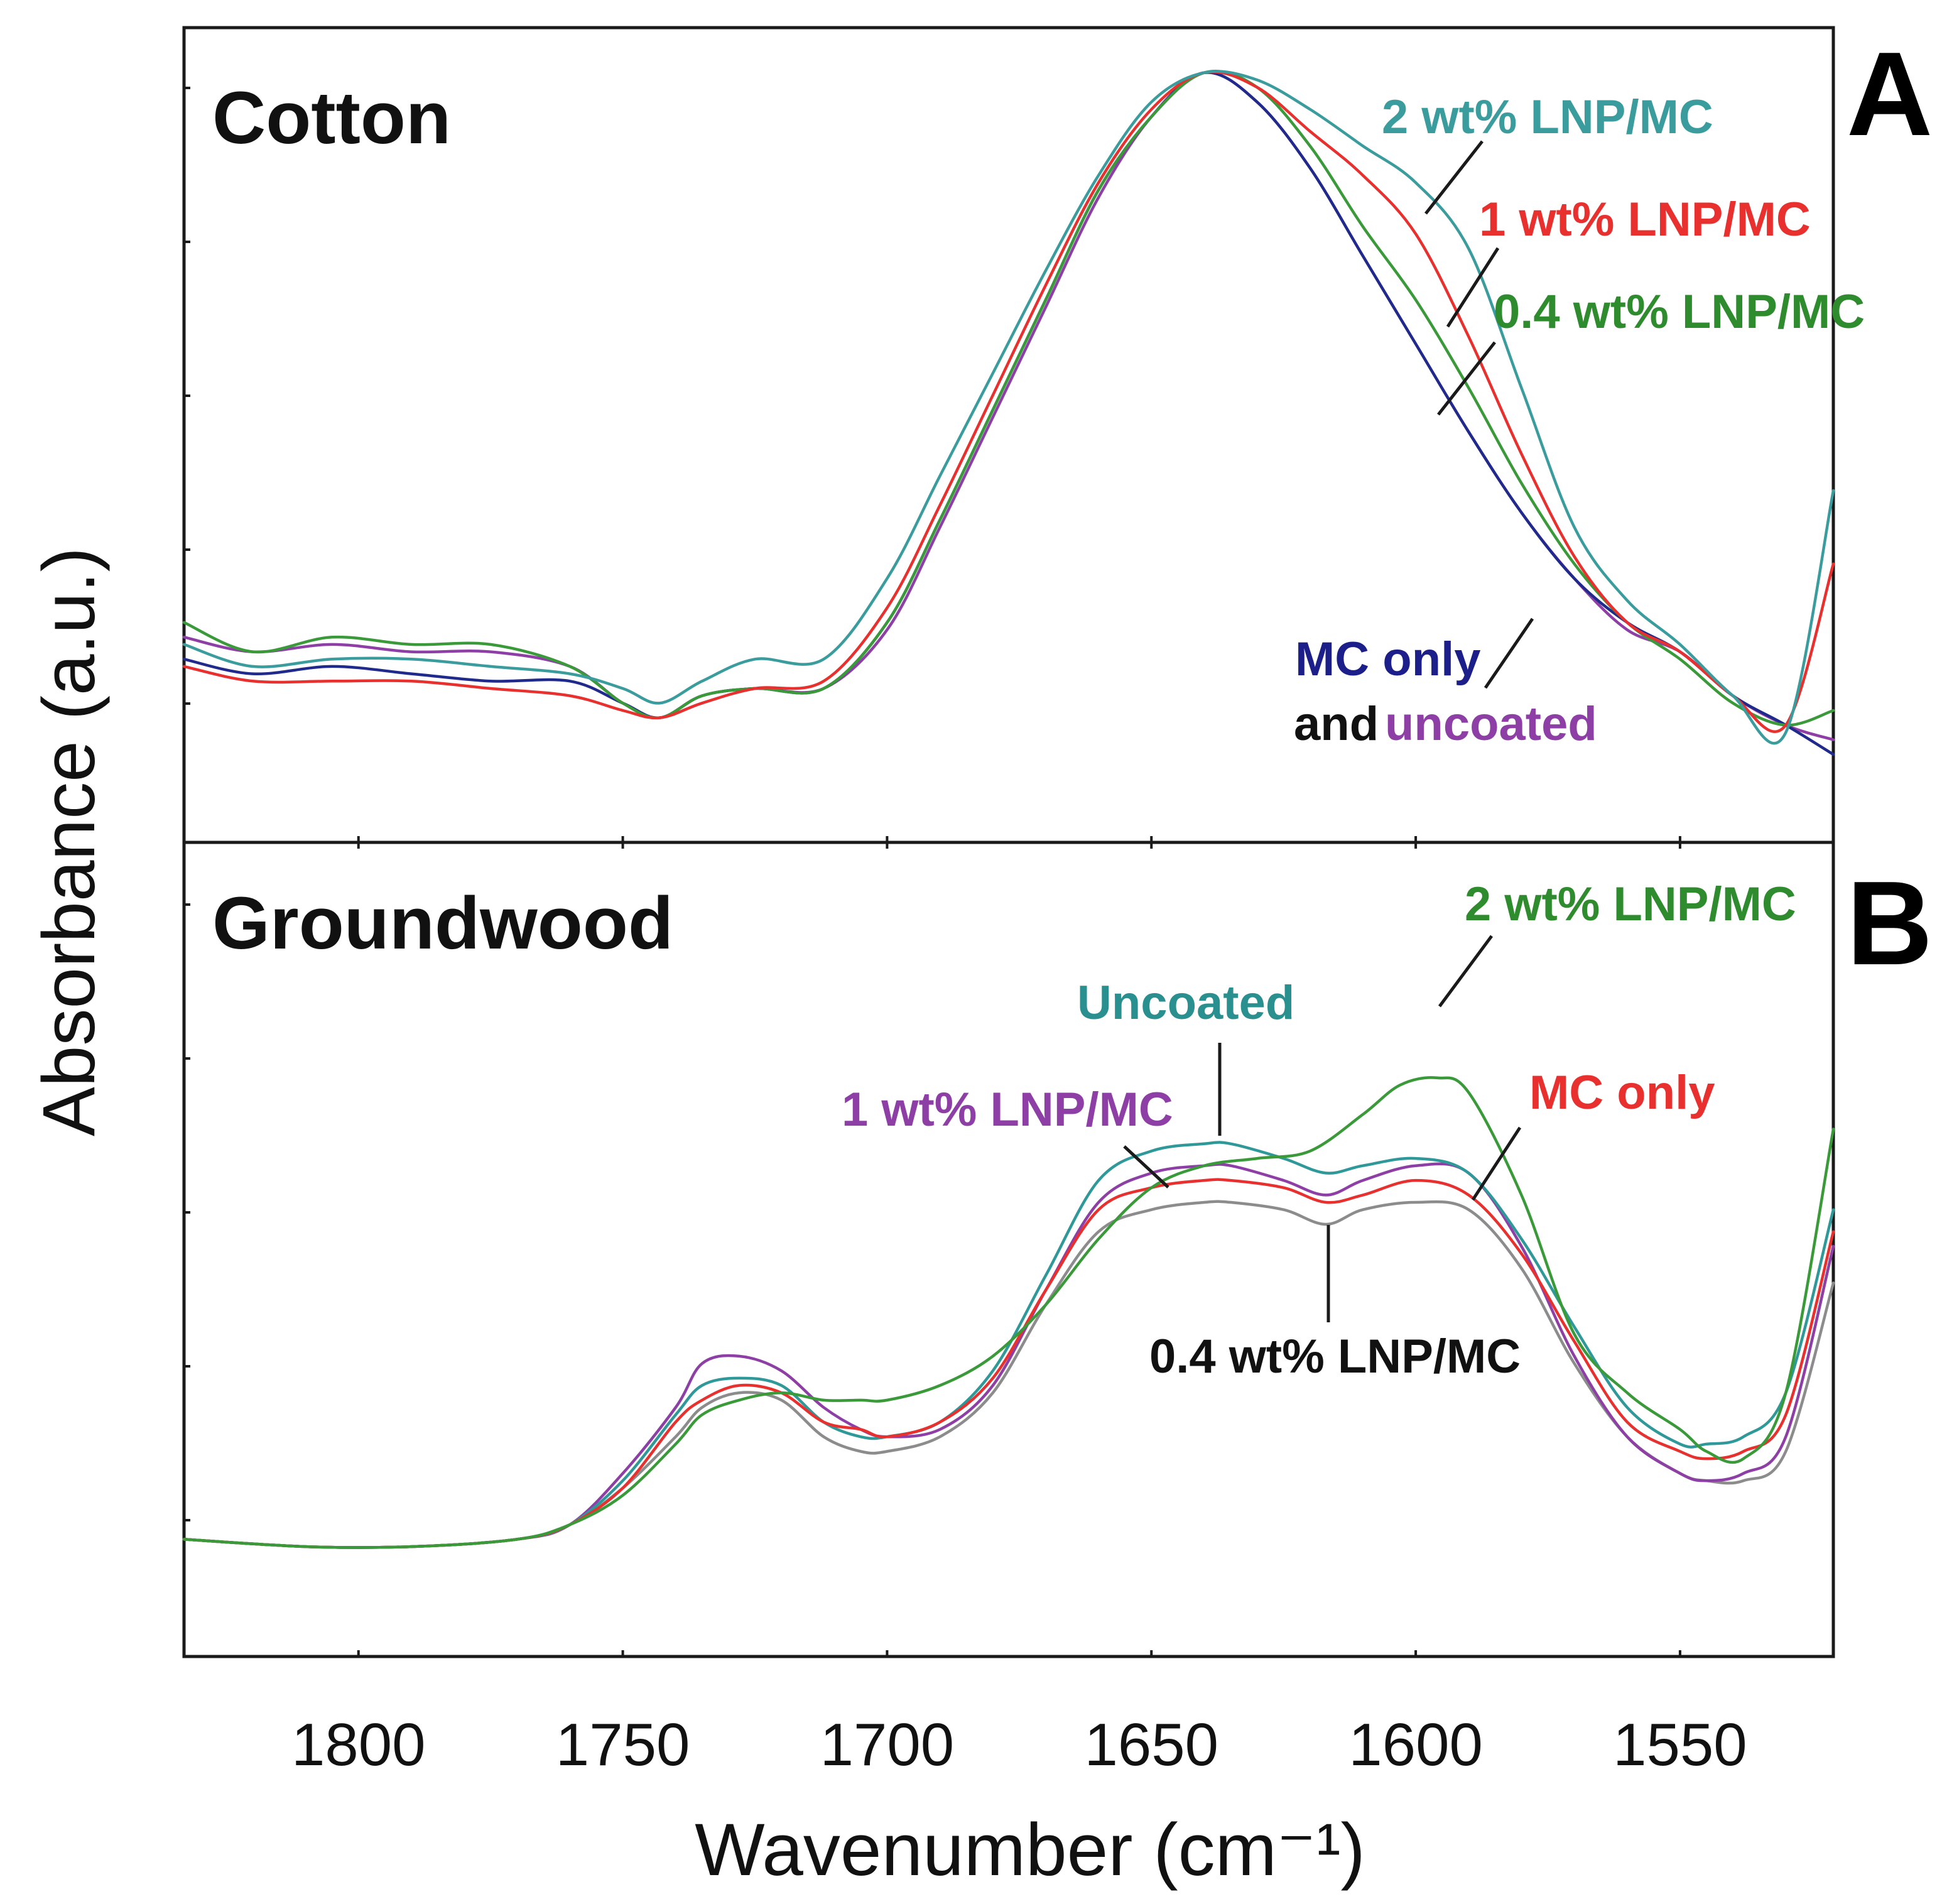 The image size is (1942, 1904). What do you see at coordinates (1548, 117) in the screenshot?
I see `label-a-w2: 2 wt% LNP/MC` at bounding box center [1548, 117].